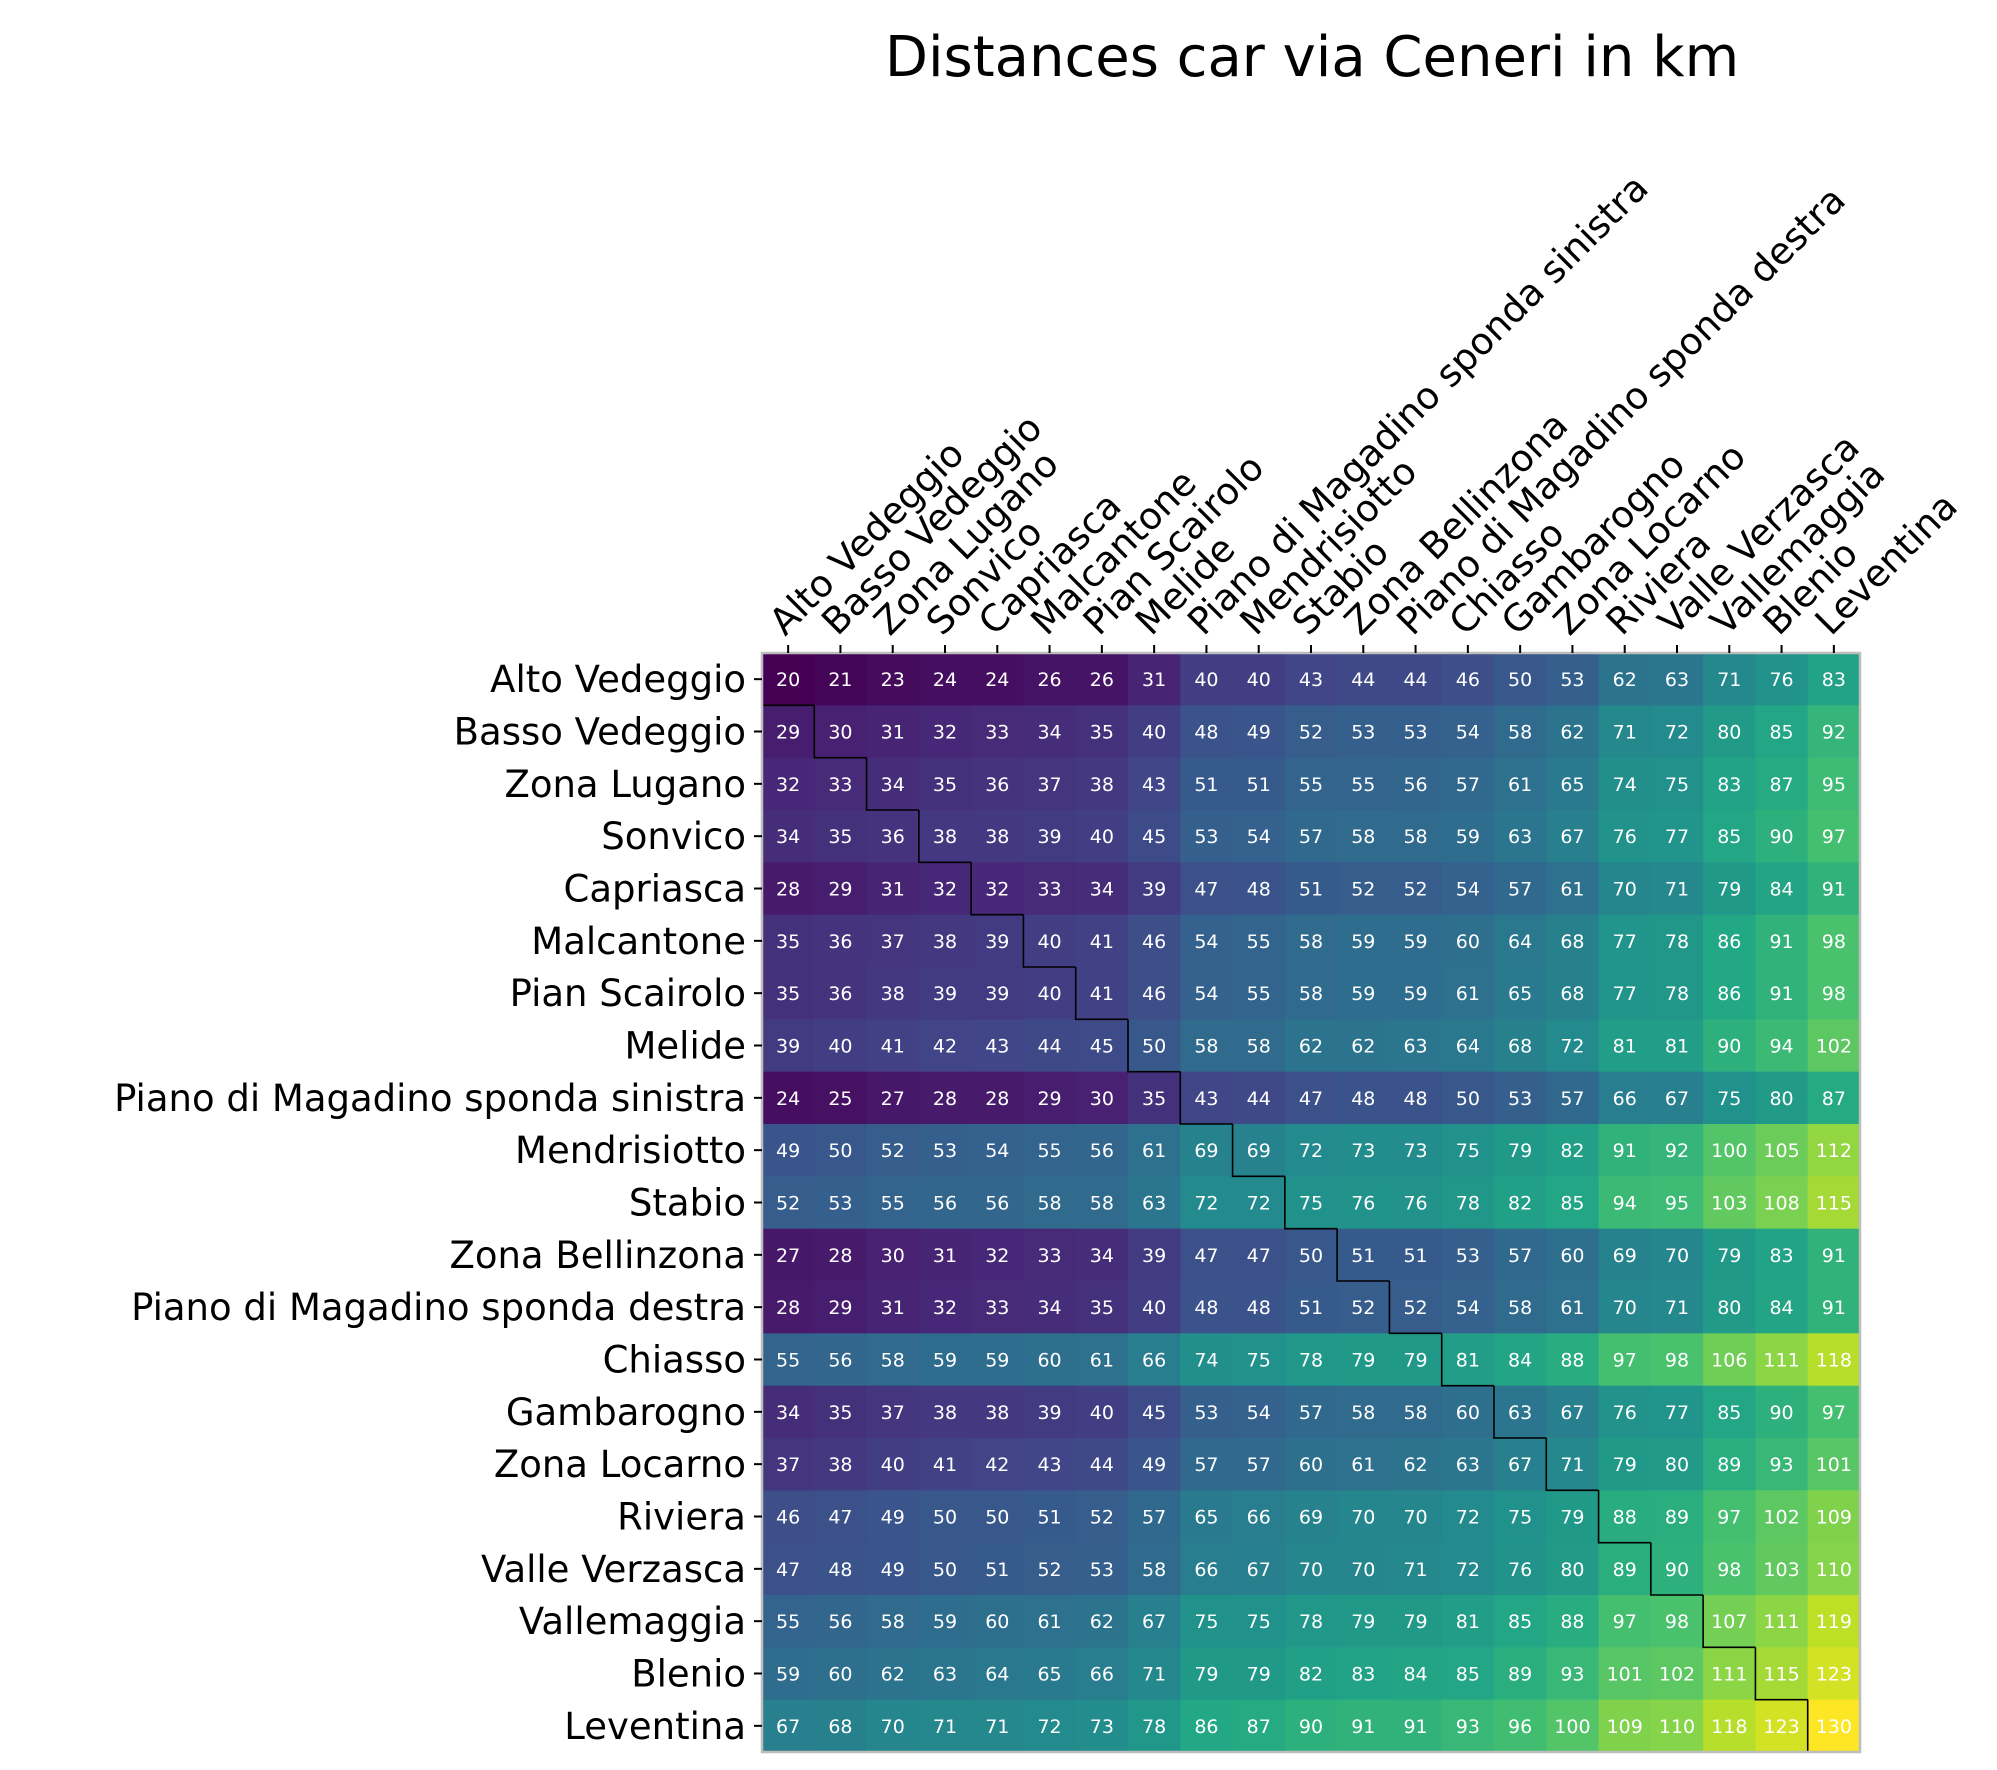  Describe the element at coordinates (893, 1675) in the screenshot. I see `cell-value-label: 62` at that location.